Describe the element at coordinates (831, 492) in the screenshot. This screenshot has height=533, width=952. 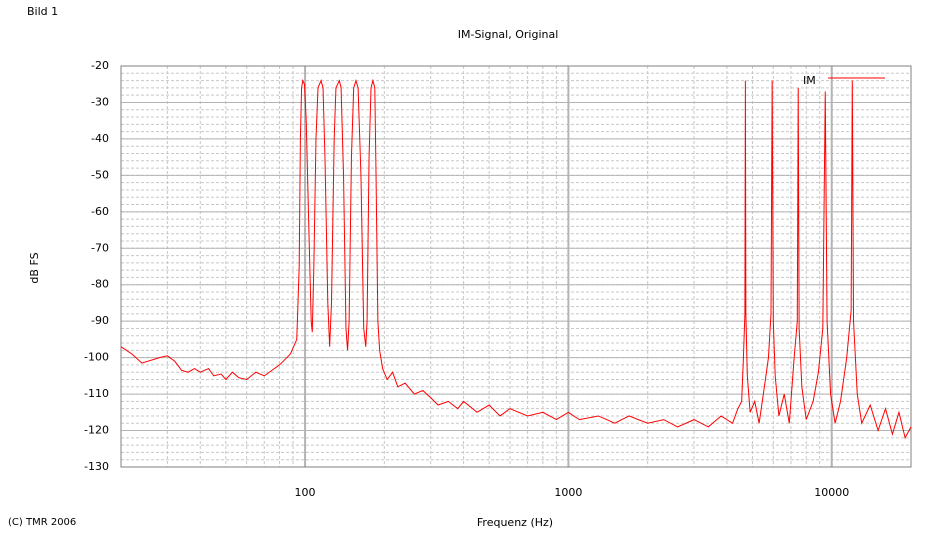
I see `x-tick-label: 10000` at that location.